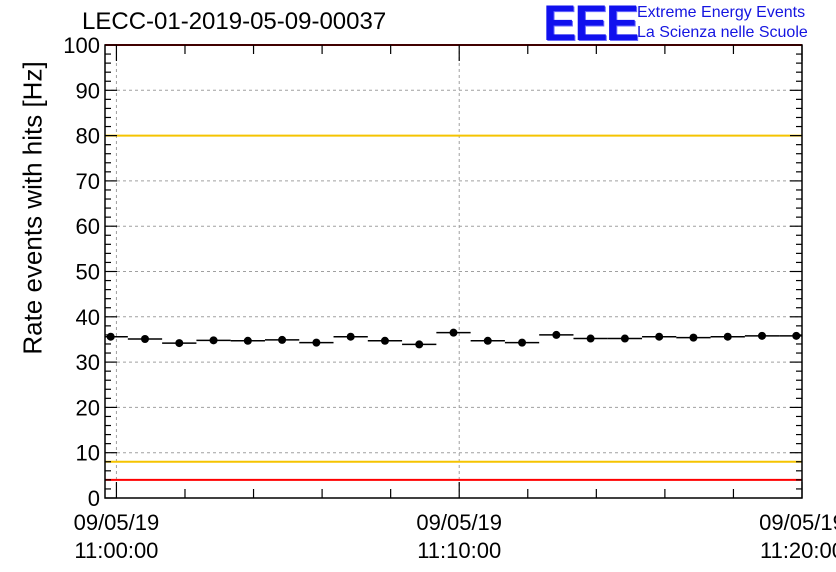 This screenshot has width=836, height=572. Describe the element at coordinates (116, 550) in the screenshot. I see `x-tick-label-time: 11:00:00` at that location.